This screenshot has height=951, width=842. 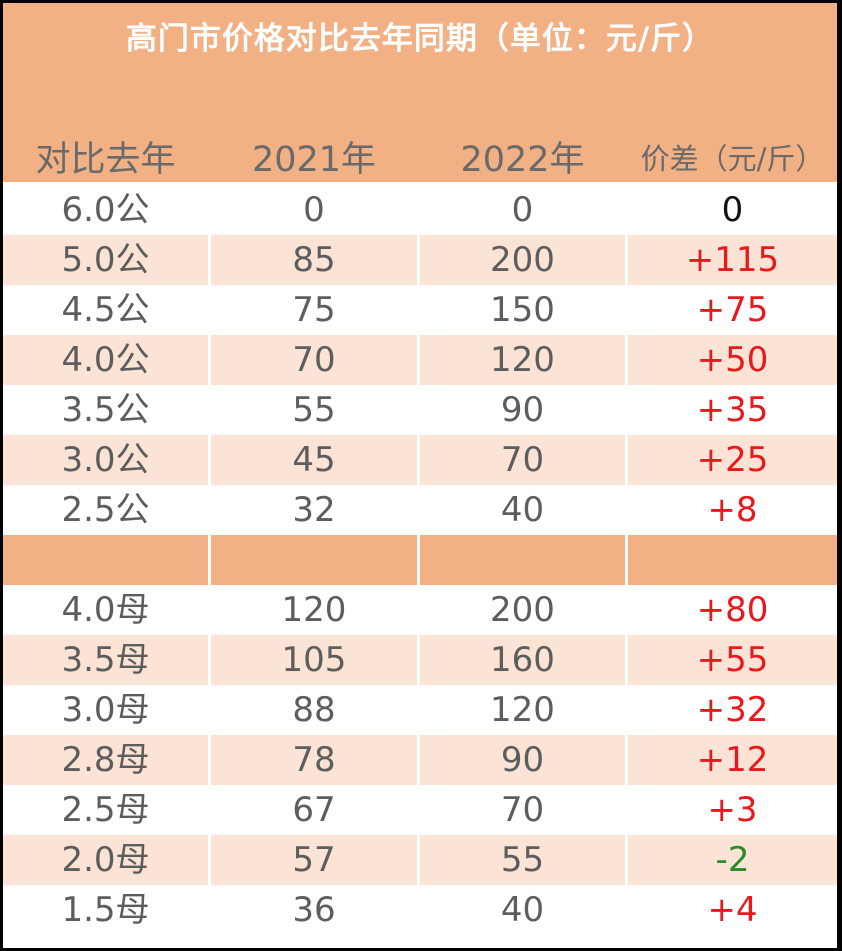 What do you see at coordinates (314, 310) in the screenshot?
I see `value-2021-cell: 75` at bounding box center [314, 310].